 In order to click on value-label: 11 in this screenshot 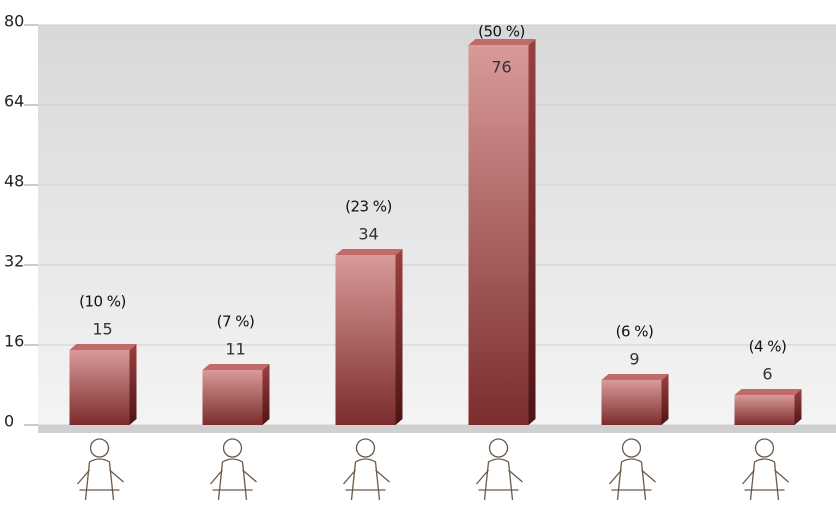, I will do `click(235, 349)`.